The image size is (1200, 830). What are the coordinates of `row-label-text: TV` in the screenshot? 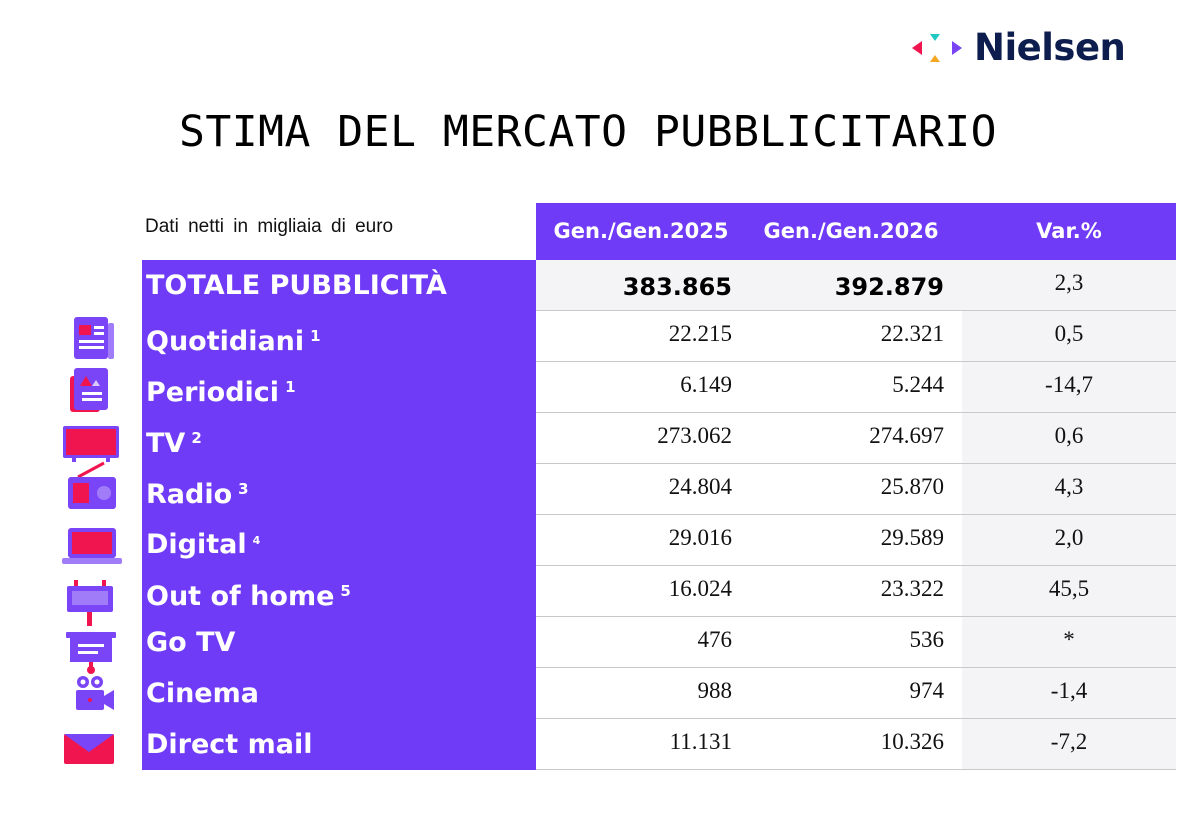 It's located at (166, 443).